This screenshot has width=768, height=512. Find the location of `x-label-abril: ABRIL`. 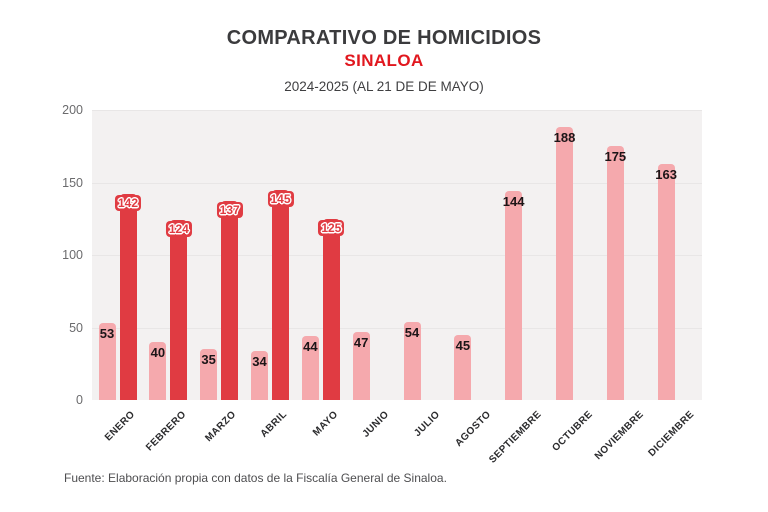

x-label-abril: ABRIL is located at coordinates (274, 424).